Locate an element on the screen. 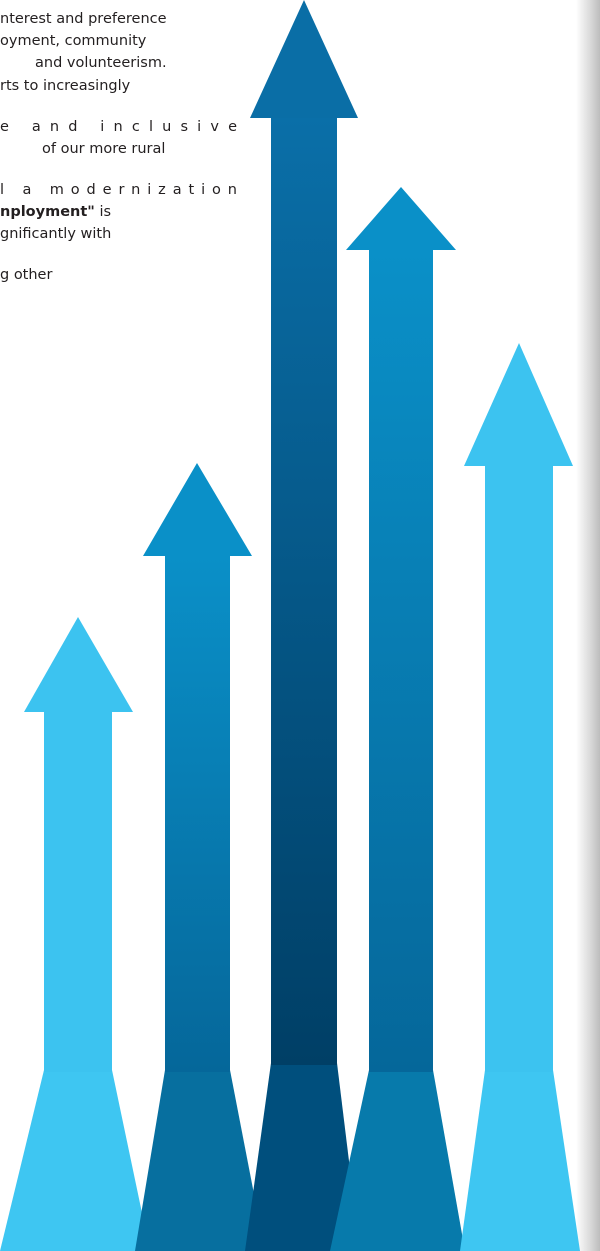 The width and height of the screenshot is (600, 1251). text-span: and volunteerism. is located at coordinates (101, 63).